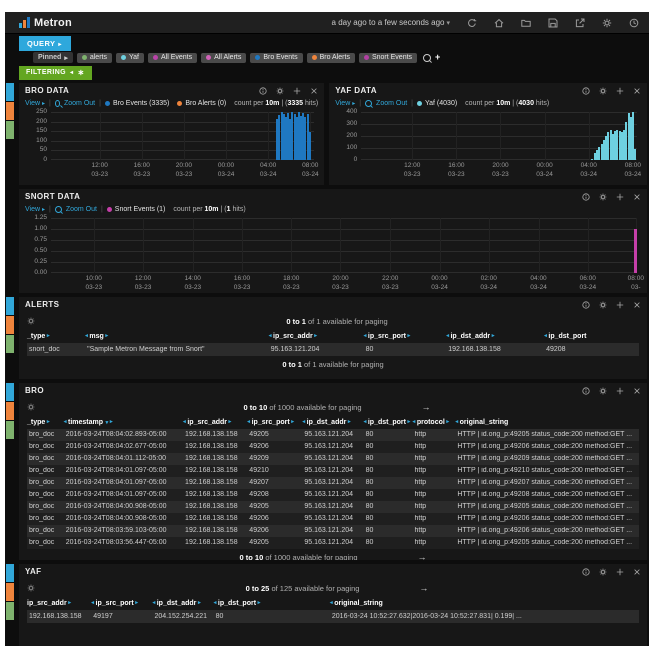 This screenshot has width=656, height=646. I want to click on next-page-arrow-icon: →, so click(424, 588).